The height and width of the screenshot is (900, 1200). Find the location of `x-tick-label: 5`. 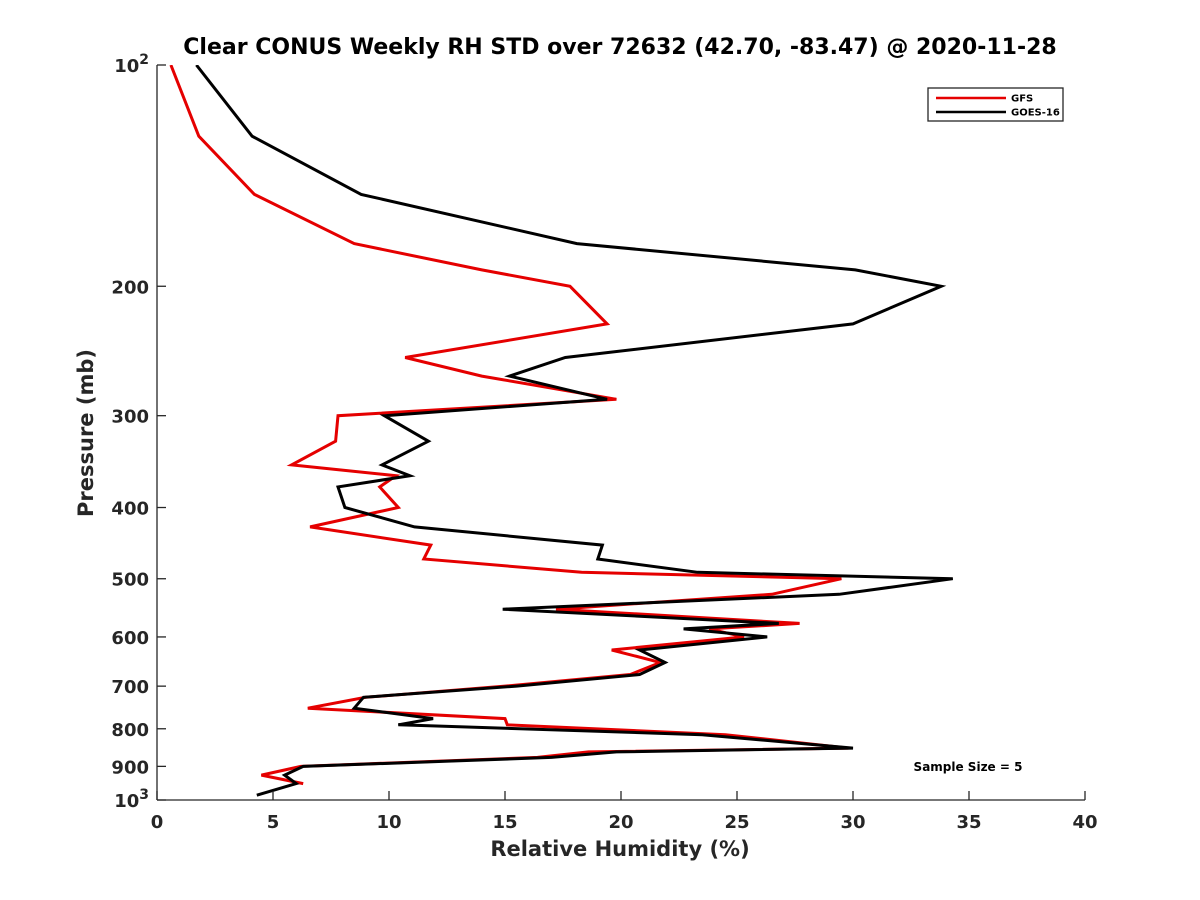

x-tick-label: 5 is located at coordinates (273, 822).